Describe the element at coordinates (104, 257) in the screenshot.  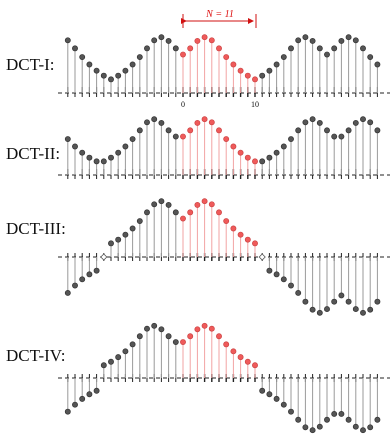
I see `zero-marker-left` at that location.